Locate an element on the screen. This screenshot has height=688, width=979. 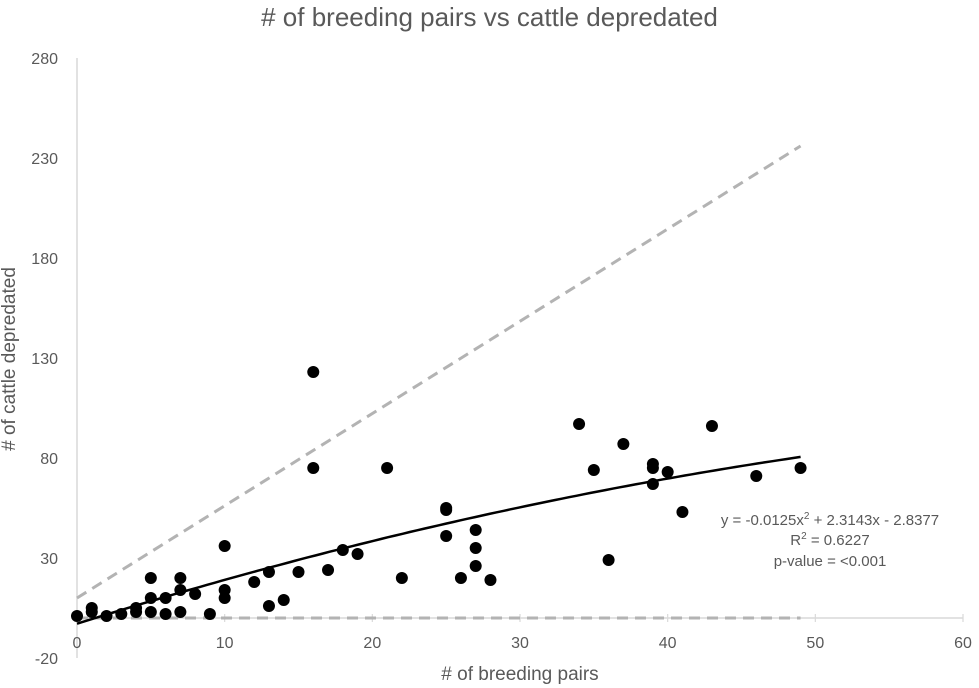
x-tick-label: 20 is located at coordinates (372, 643).